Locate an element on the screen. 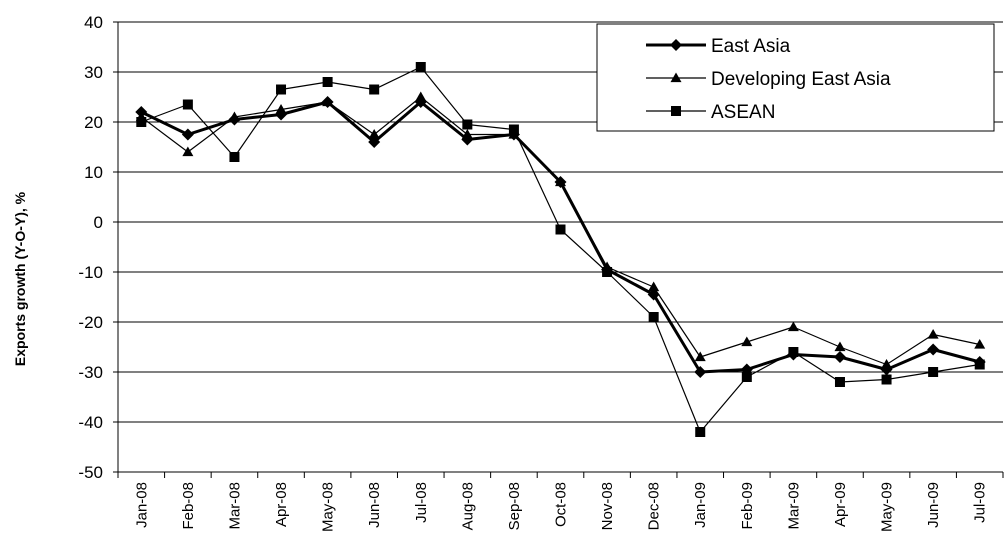 The height and width of the screenshot is (550, 1006). legend-label: Developing East Asia is located at coordinates (801, 79).